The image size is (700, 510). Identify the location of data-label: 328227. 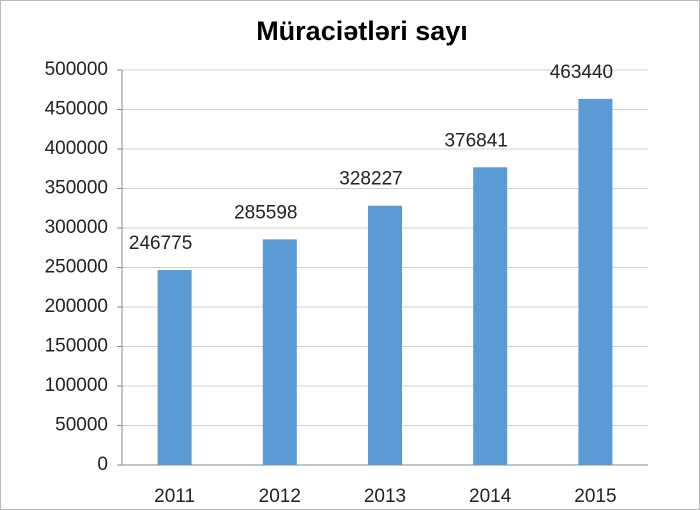
(370, 179).